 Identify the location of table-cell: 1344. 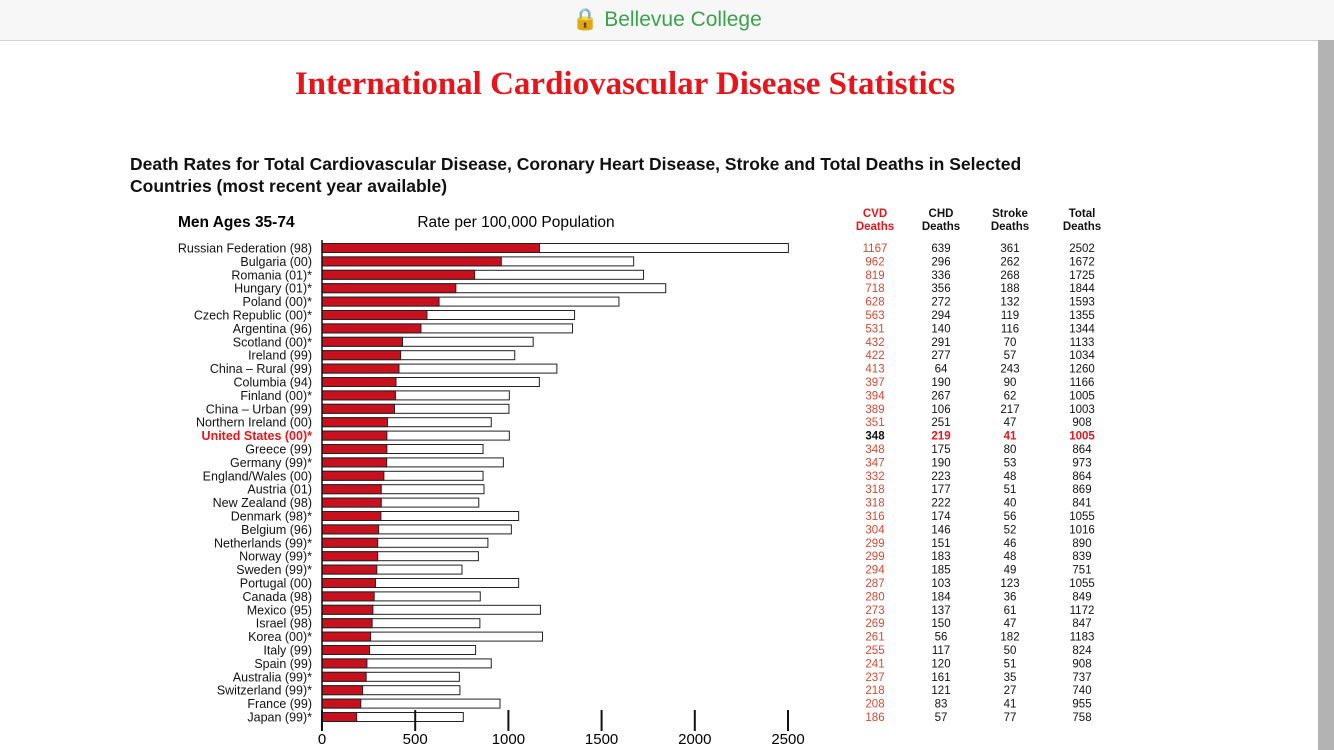
(1082, 329).